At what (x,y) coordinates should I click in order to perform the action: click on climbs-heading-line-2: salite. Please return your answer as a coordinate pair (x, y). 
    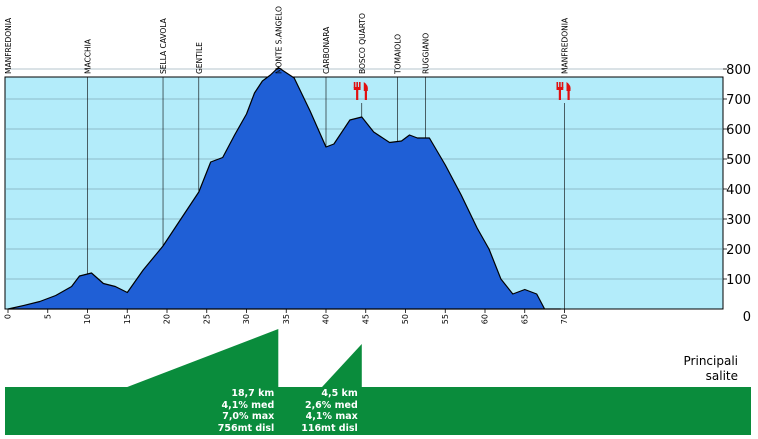
    Looking at the image, I should click on (721, 376).